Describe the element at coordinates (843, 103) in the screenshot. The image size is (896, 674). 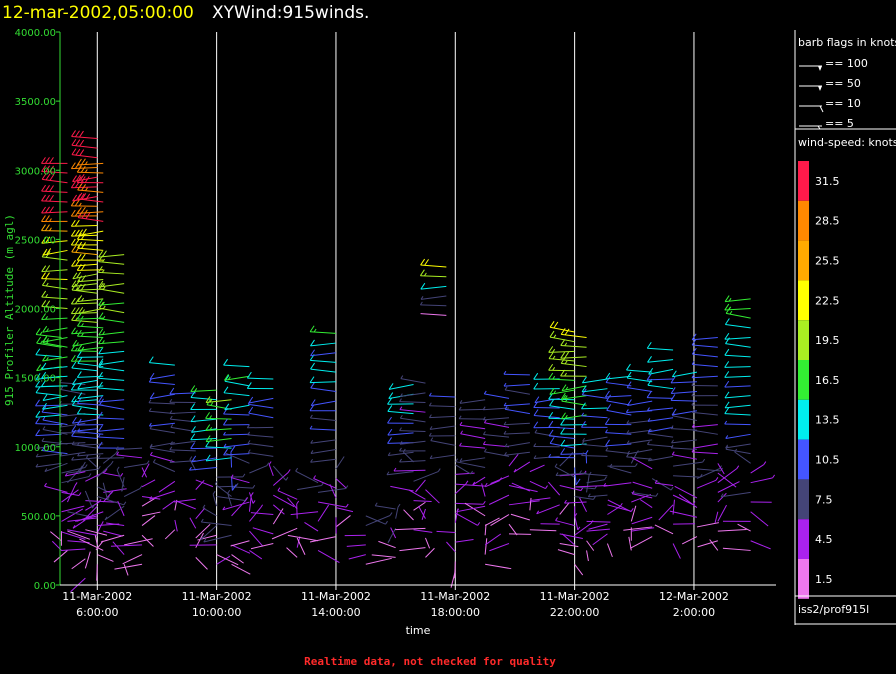
I see `barb-legend-label-2: == 10` at that location.